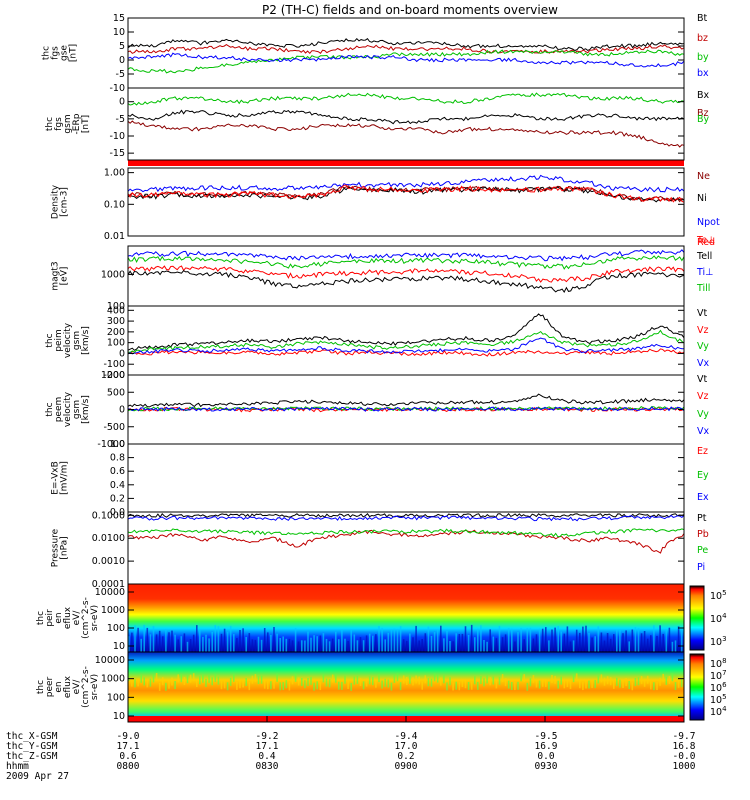  Describe the element at coordinates (114, 236) in the screenshot. I see `y-tick-label: 0.01` at that location.